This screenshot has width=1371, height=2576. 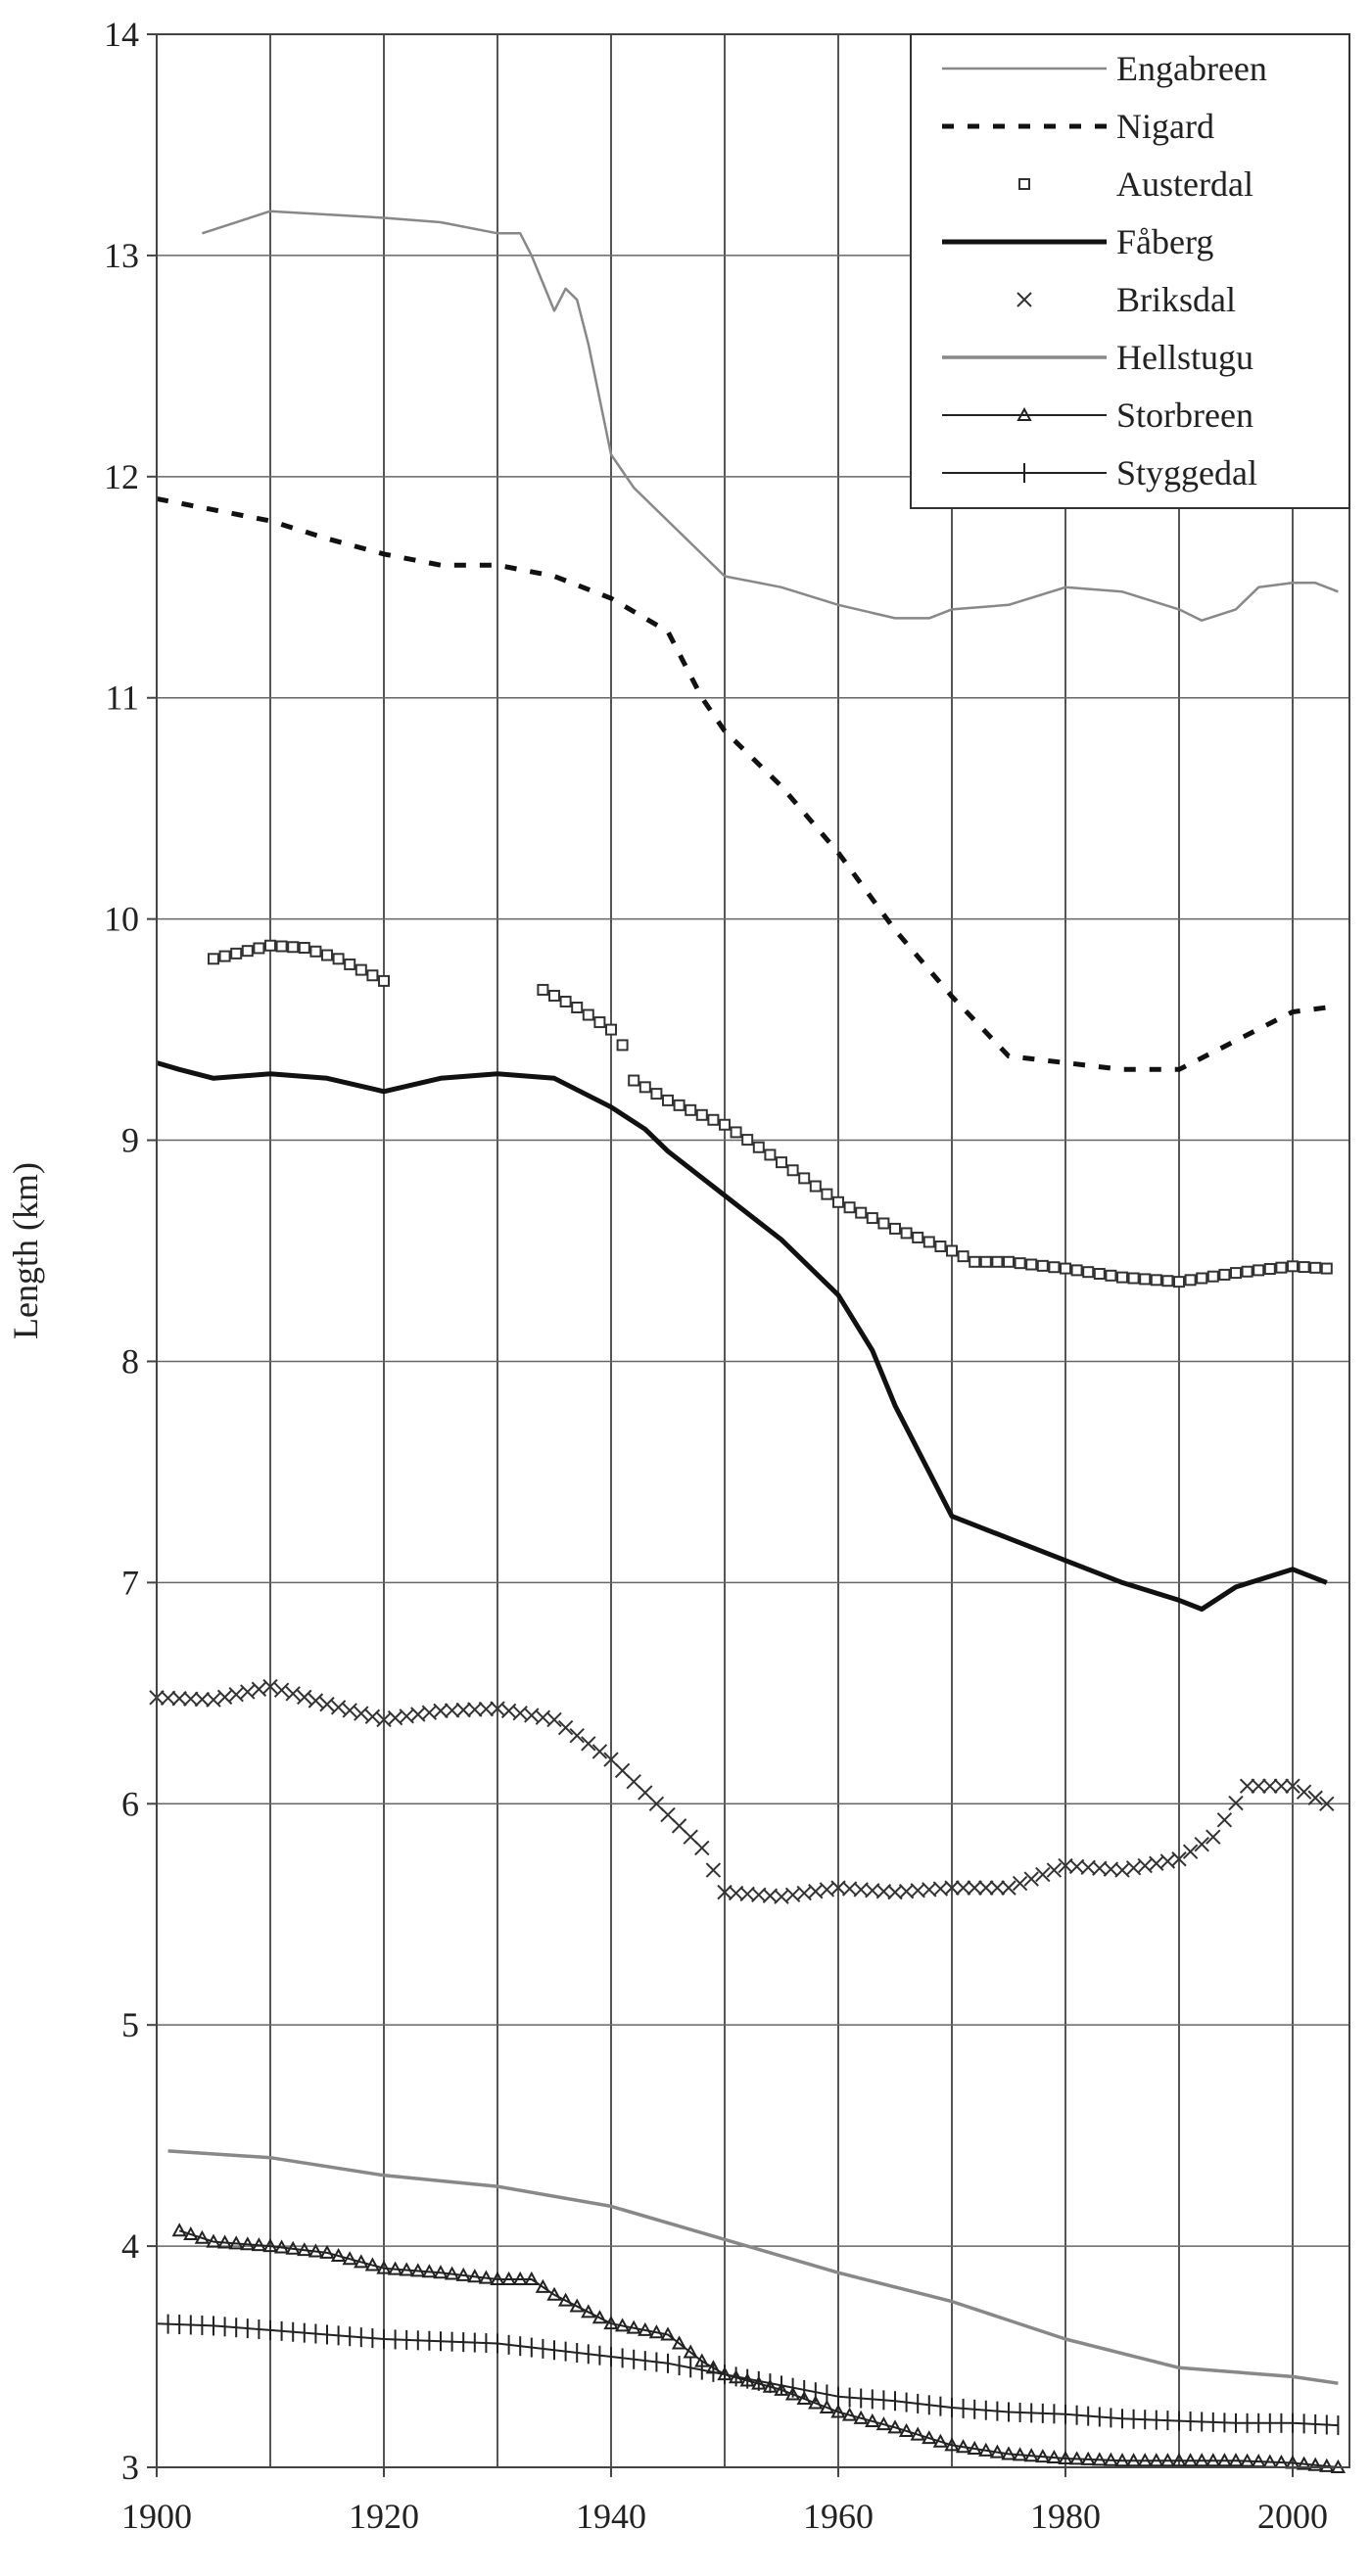 What do you see at coordinates (130, 2467) in the screenshot?
I see `y-tick-label: 3` at bounding box center [130, 2467].